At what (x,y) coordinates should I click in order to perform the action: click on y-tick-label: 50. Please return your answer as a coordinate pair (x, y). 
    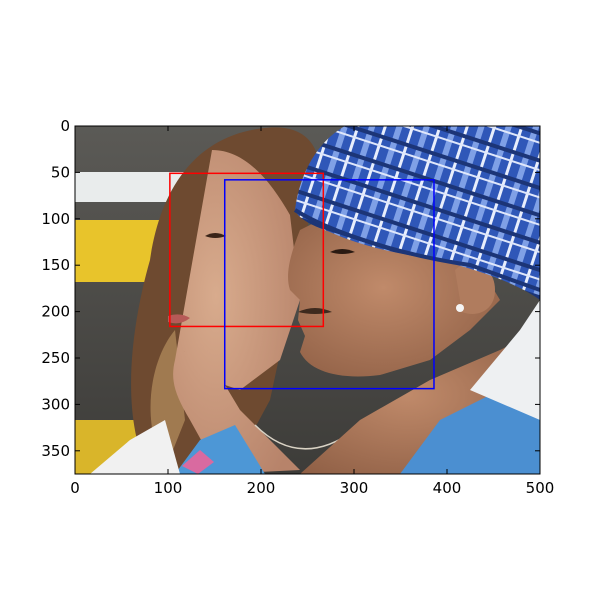
    Looking at the image, I should click on (60, 172).